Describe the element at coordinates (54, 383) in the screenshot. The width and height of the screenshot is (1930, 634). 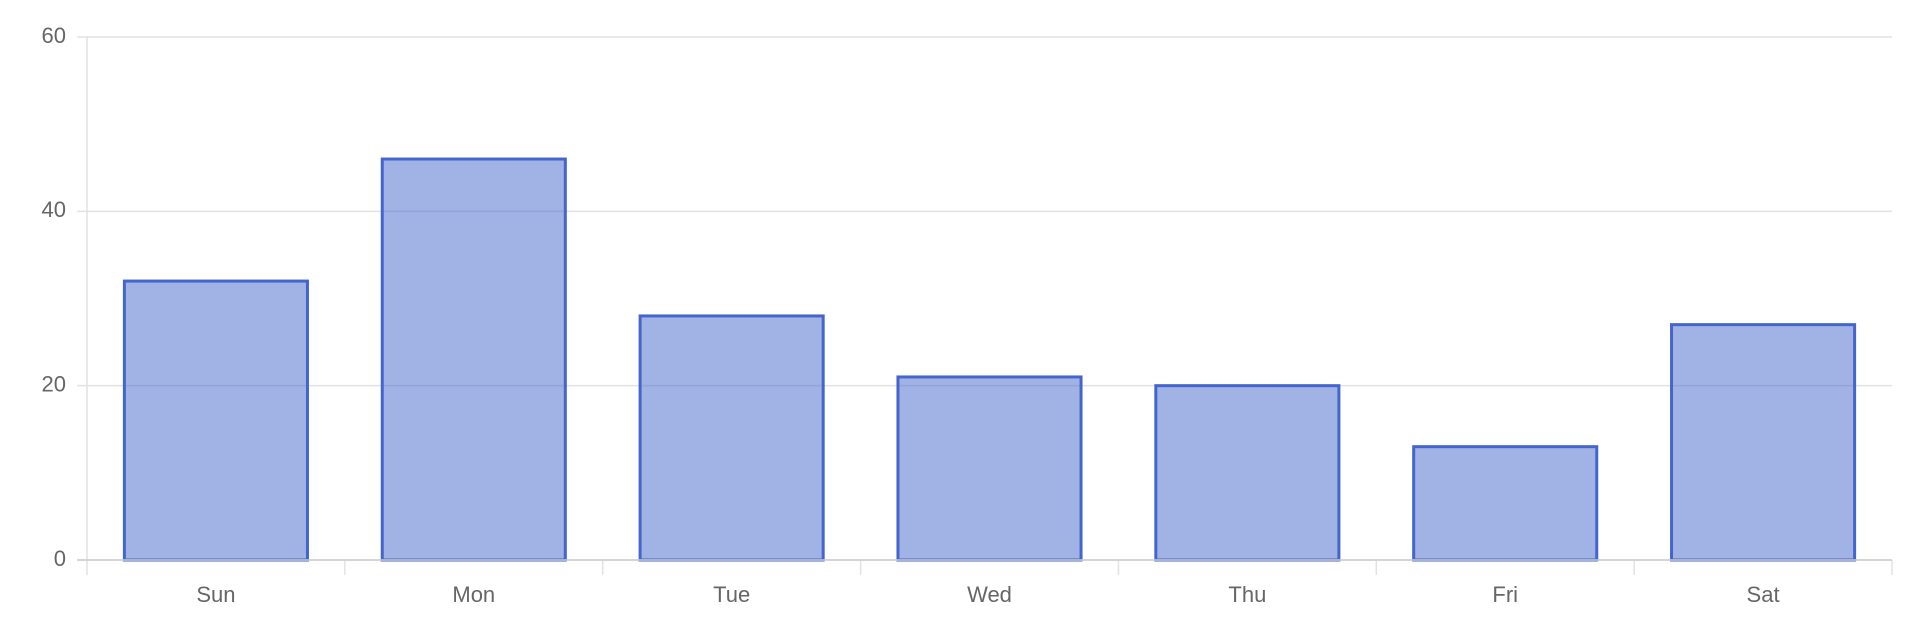
I see `y-tick-label: 20` at that location.